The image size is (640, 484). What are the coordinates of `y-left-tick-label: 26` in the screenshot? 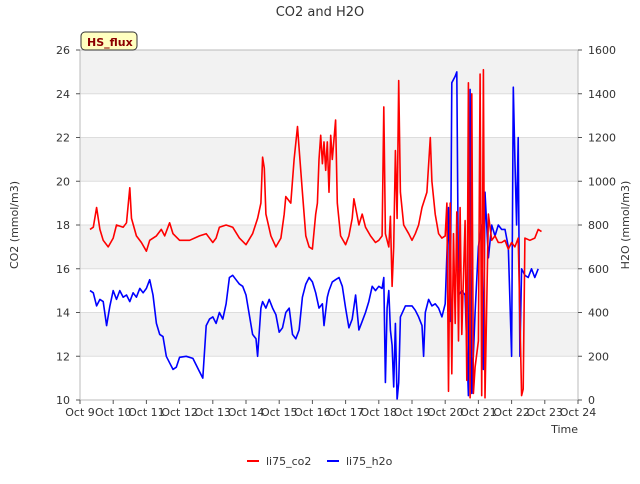 It's located at (63, 50).